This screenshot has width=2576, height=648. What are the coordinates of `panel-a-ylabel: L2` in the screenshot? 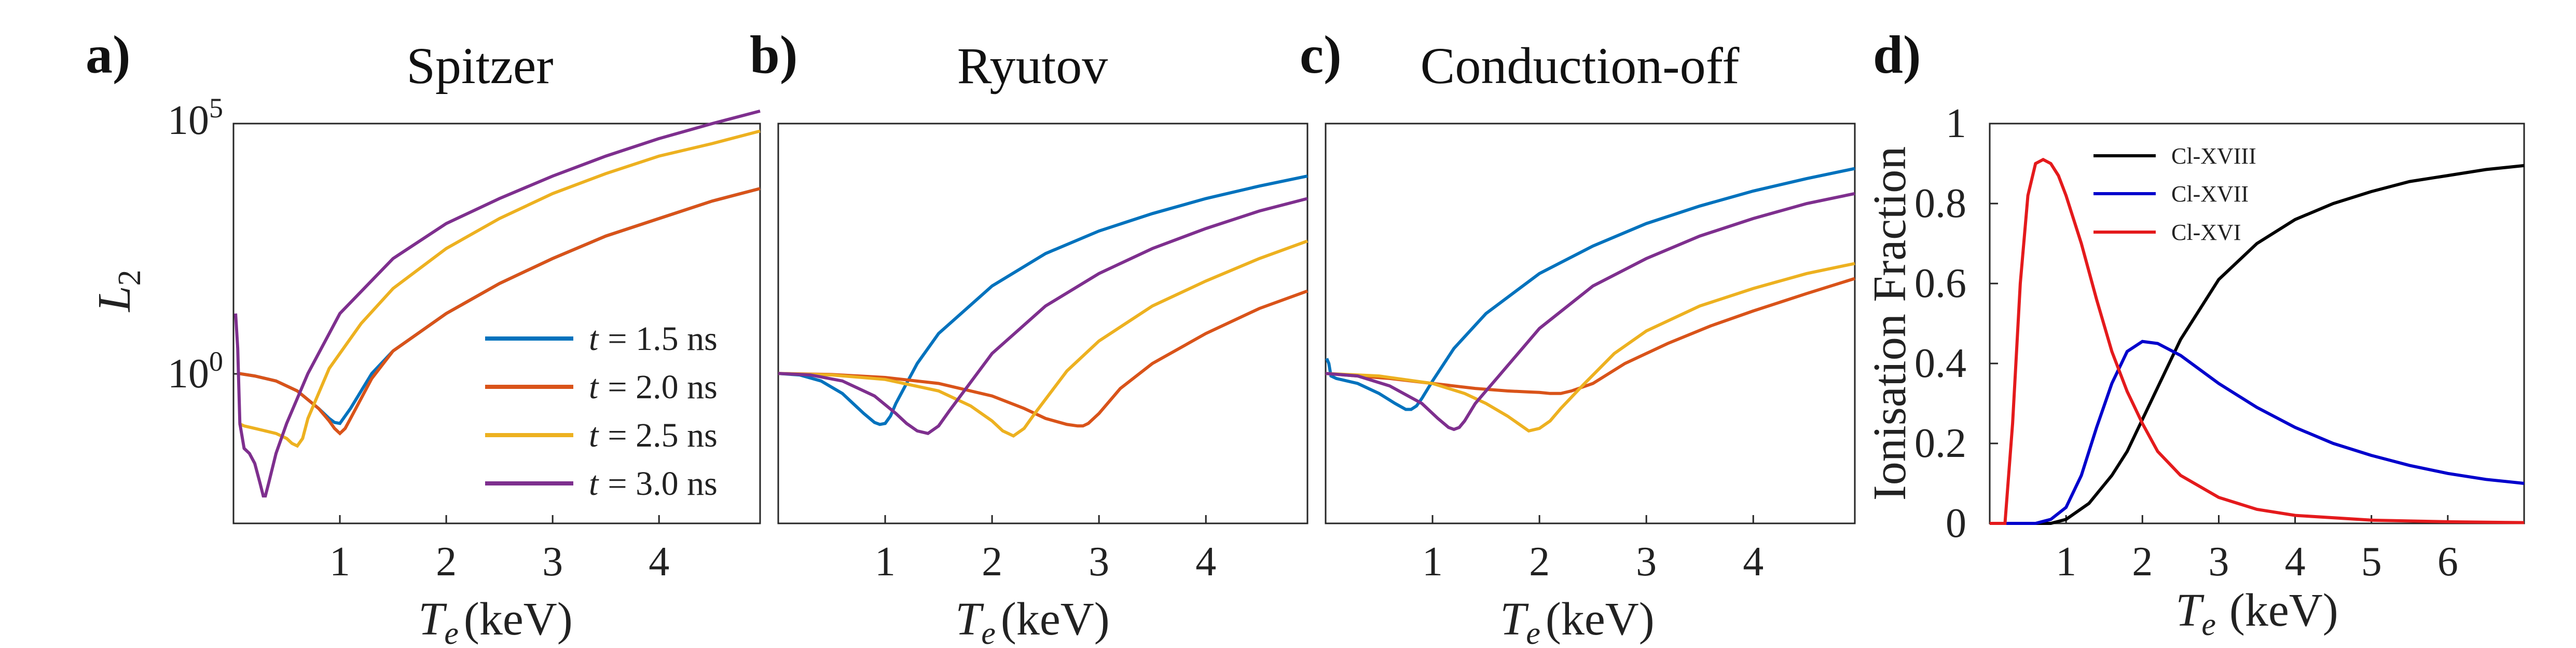 It's located at (118, 291).